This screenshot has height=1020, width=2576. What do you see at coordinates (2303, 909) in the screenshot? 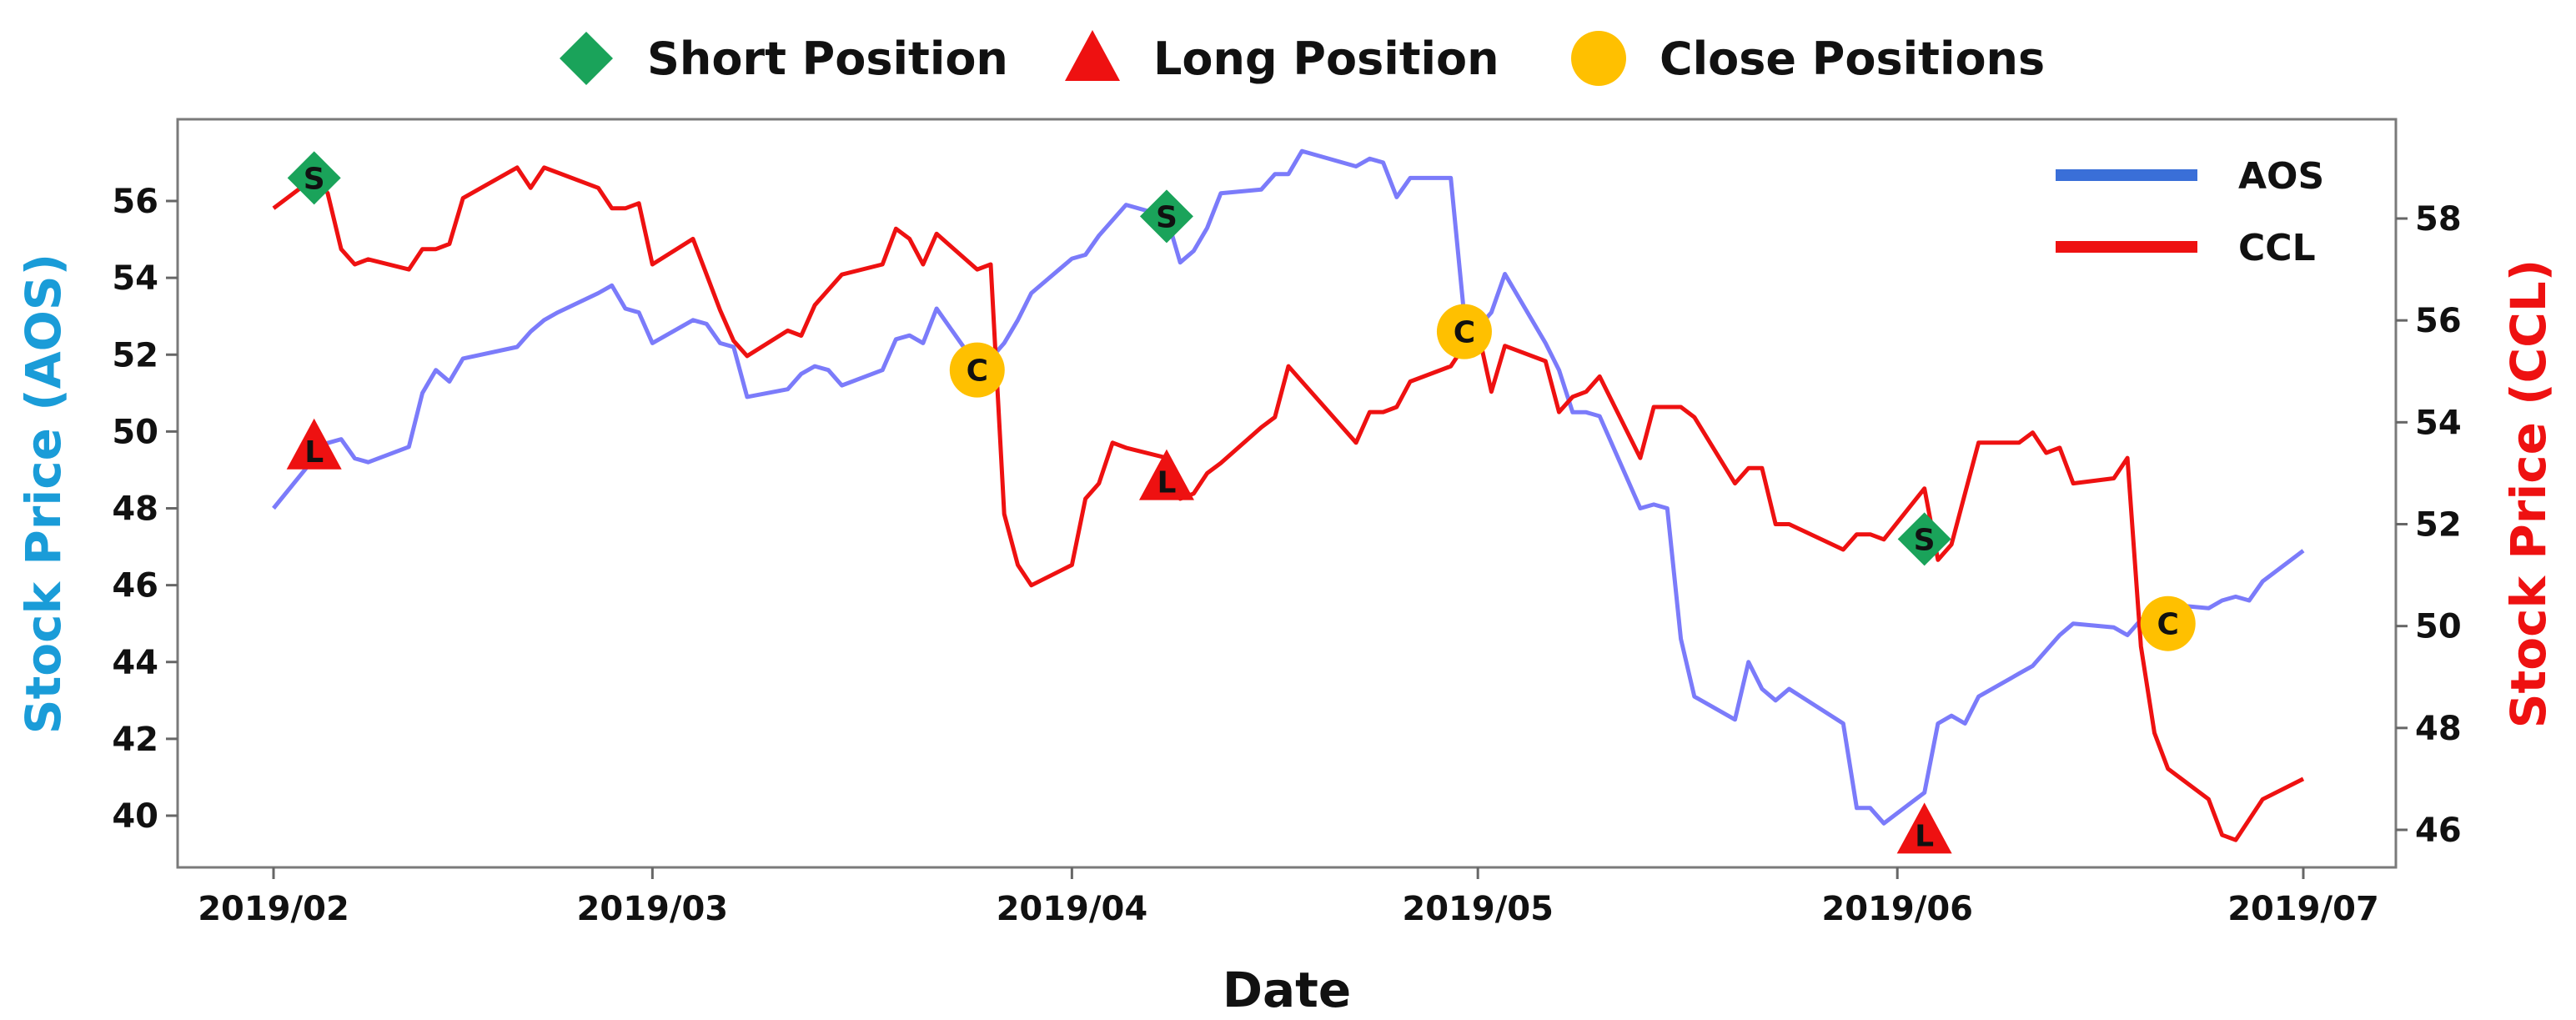
I see `x-tick-label: 2019/07` at bounding box center [2303, 909].